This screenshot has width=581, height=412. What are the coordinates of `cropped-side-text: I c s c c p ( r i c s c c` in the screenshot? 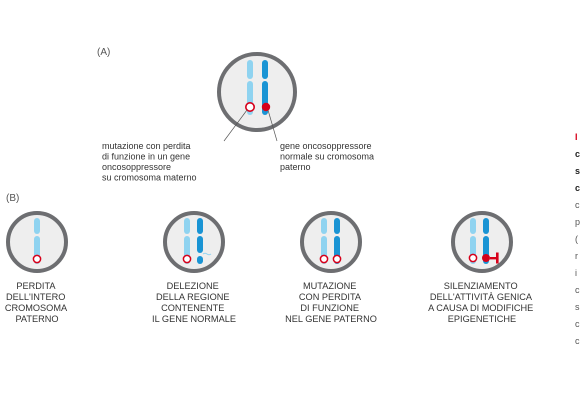 It's located at (577, 239).